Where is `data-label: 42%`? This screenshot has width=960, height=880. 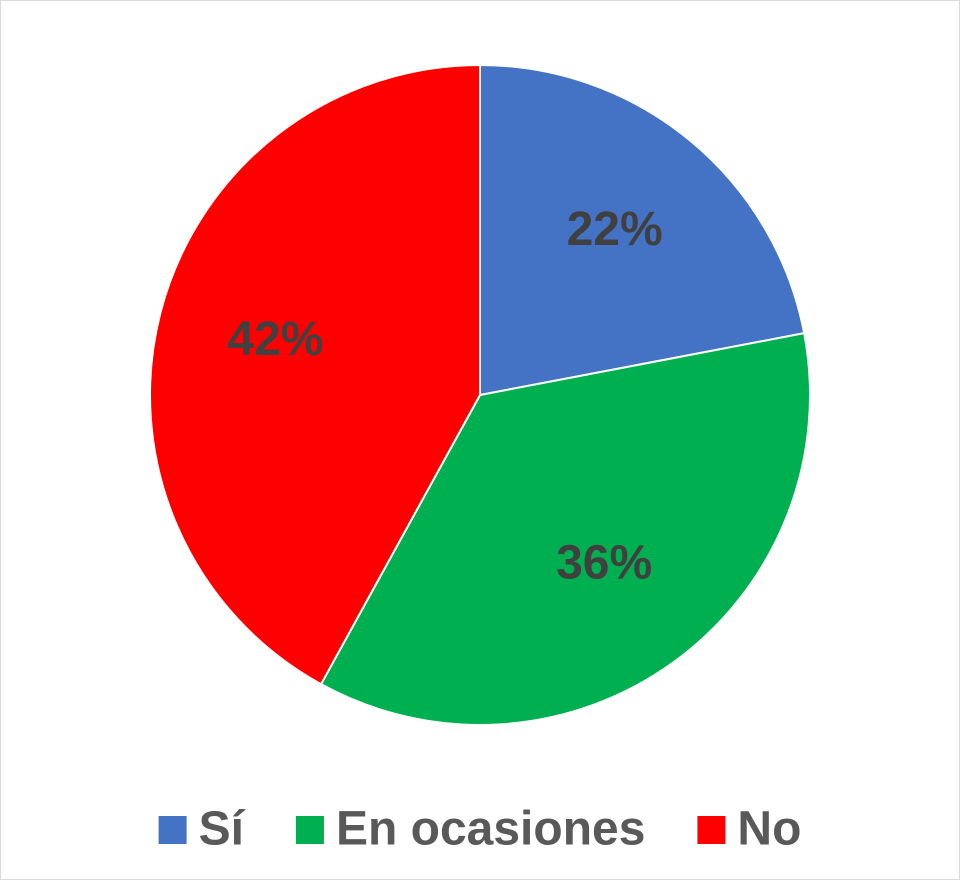
data-label: 42% is located at coordinates (275, 339).